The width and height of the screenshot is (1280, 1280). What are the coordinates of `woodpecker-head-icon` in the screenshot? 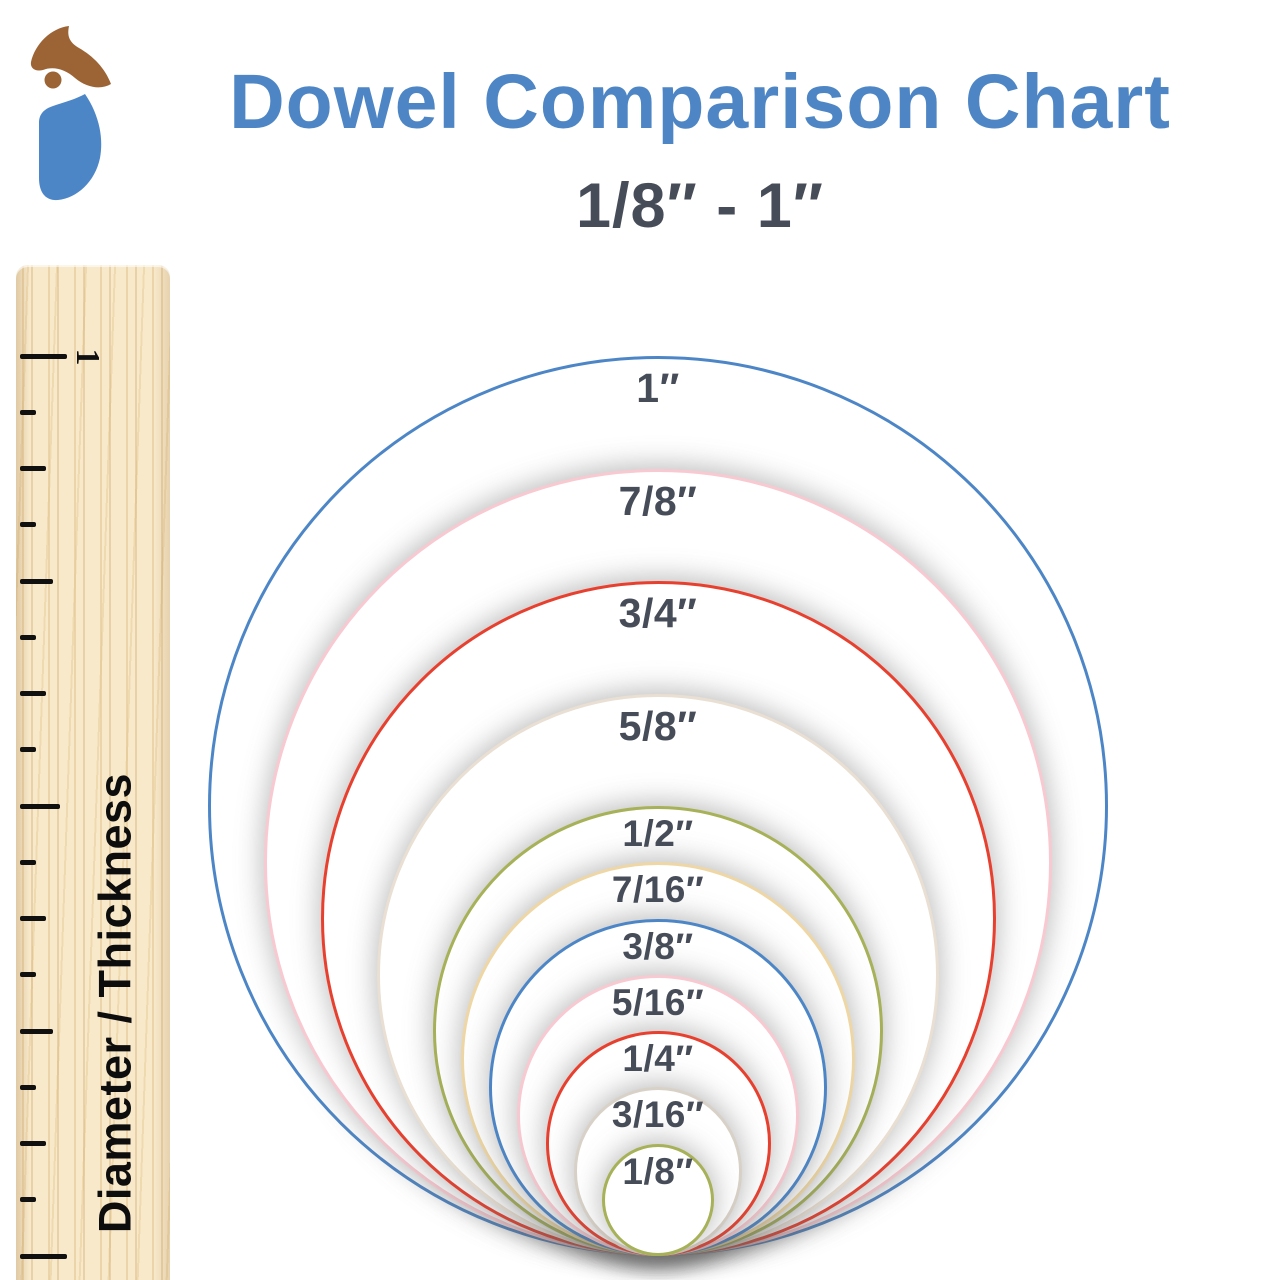 It's located at (70, 57).